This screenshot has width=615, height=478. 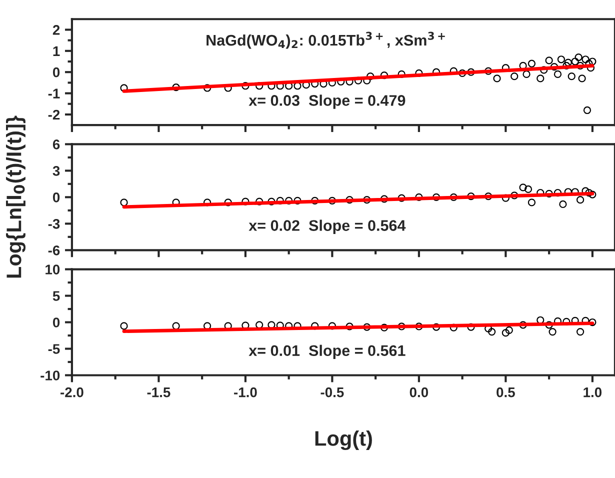 What do you see at coordinates (56, 145) in the screenshot?
I see `y-tick-label: 6` at bounding box center [56, 145].